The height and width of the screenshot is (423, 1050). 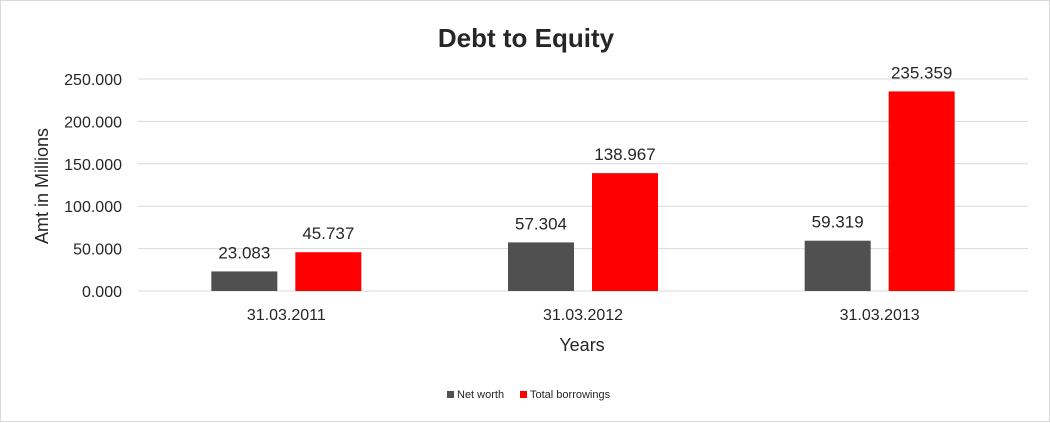 I want to click on legend-label: Net worth, so click(x=480, y=395).